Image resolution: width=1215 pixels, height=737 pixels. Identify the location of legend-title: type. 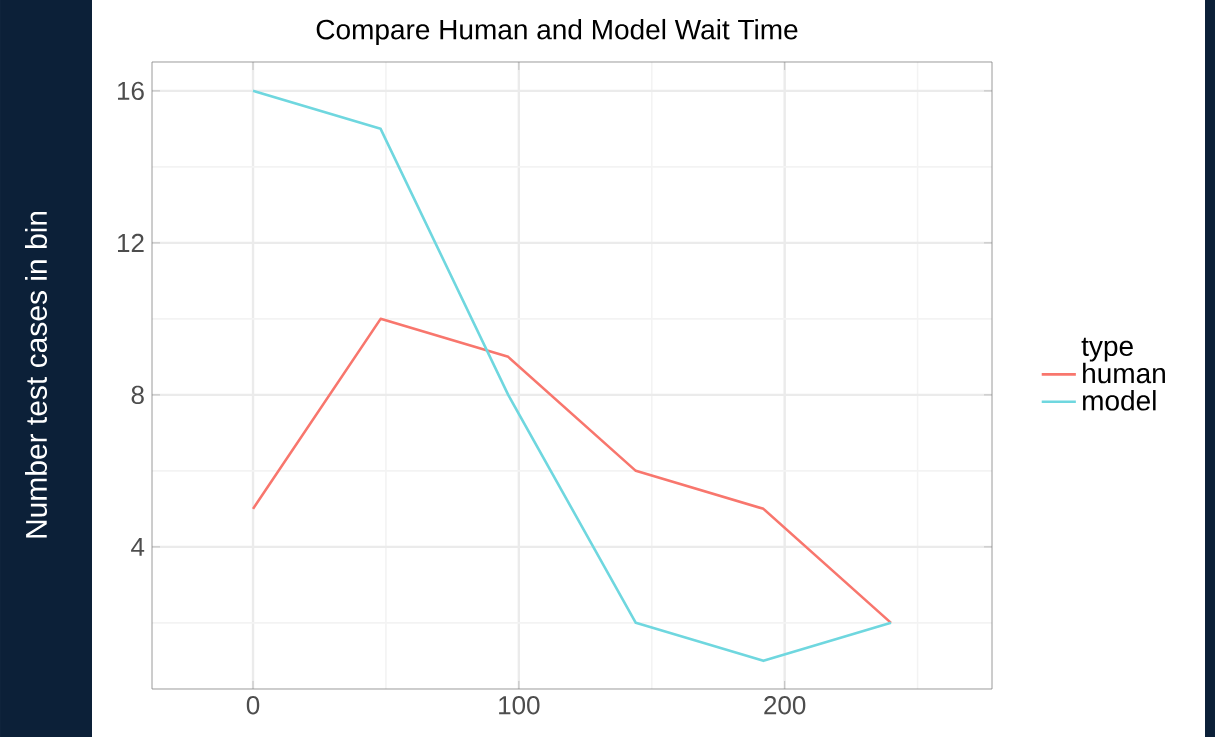
(1107, 349).